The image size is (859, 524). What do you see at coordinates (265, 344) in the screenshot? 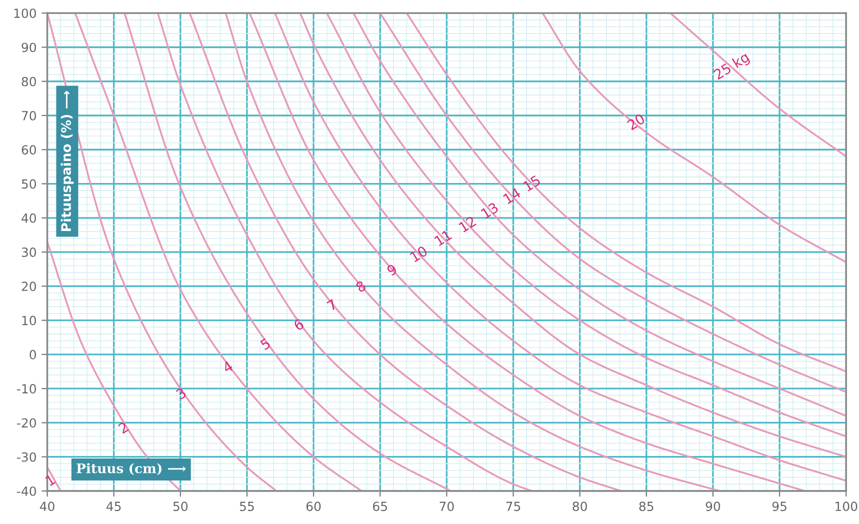
I see `text: 5` at bounding box center [265, 344].